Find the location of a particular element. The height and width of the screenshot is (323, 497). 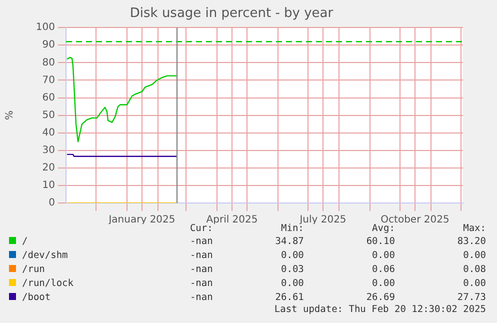

legend-label: /run is located at coordinates (33, 269).